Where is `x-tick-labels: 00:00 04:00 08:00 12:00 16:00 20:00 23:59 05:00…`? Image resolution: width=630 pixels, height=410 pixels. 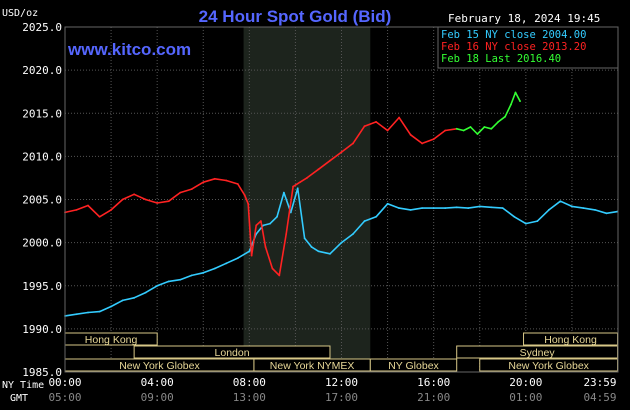 x-tick-labels: 00:00 04:00 08:00 12:00 16:00 20:00 23:59 05:00… is located at coordinates (332, 390).